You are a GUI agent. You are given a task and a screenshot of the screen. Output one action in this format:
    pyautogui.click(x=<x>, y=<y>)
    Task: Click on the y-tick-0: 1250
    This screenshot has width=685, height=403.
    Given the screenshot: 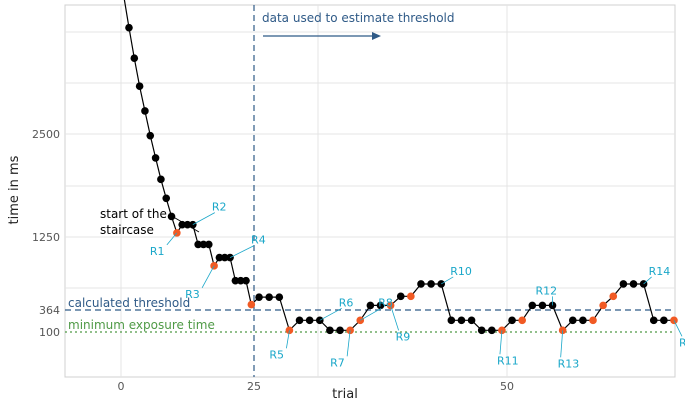 What is the action you would take?
    pyautogui.click(x=46, y=237)
    